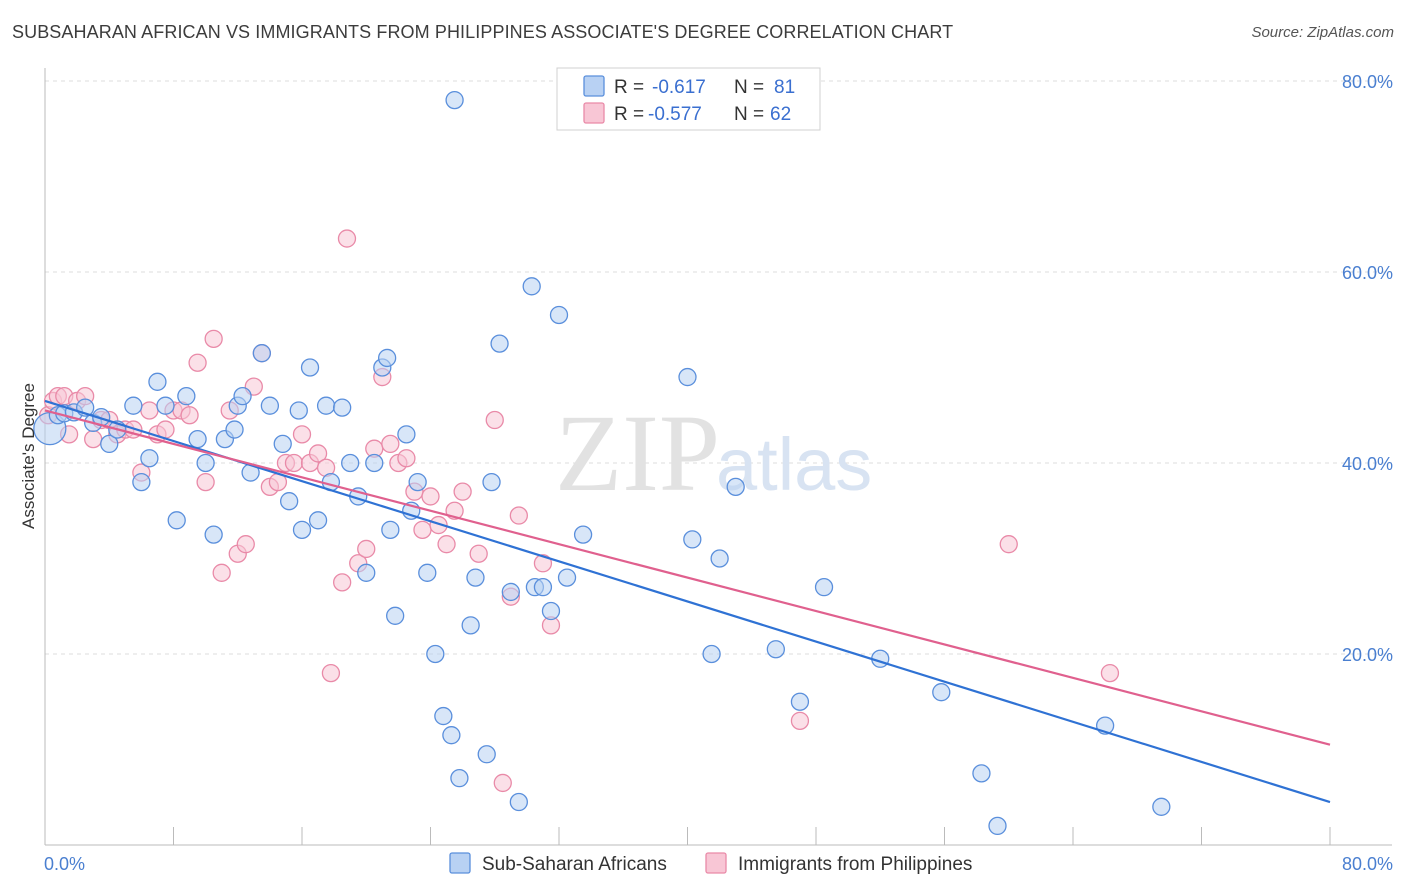  What do you see at coordinates (629, 114) in the screenshot?
I see `legend-r-label-pink: R =` at bounding box center [629, 114].